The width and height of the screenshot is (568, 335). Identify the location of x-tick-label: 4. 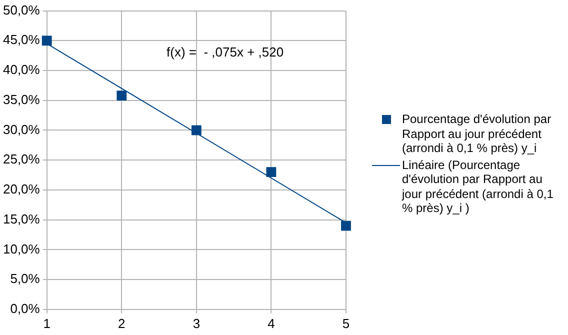
(271, 323).